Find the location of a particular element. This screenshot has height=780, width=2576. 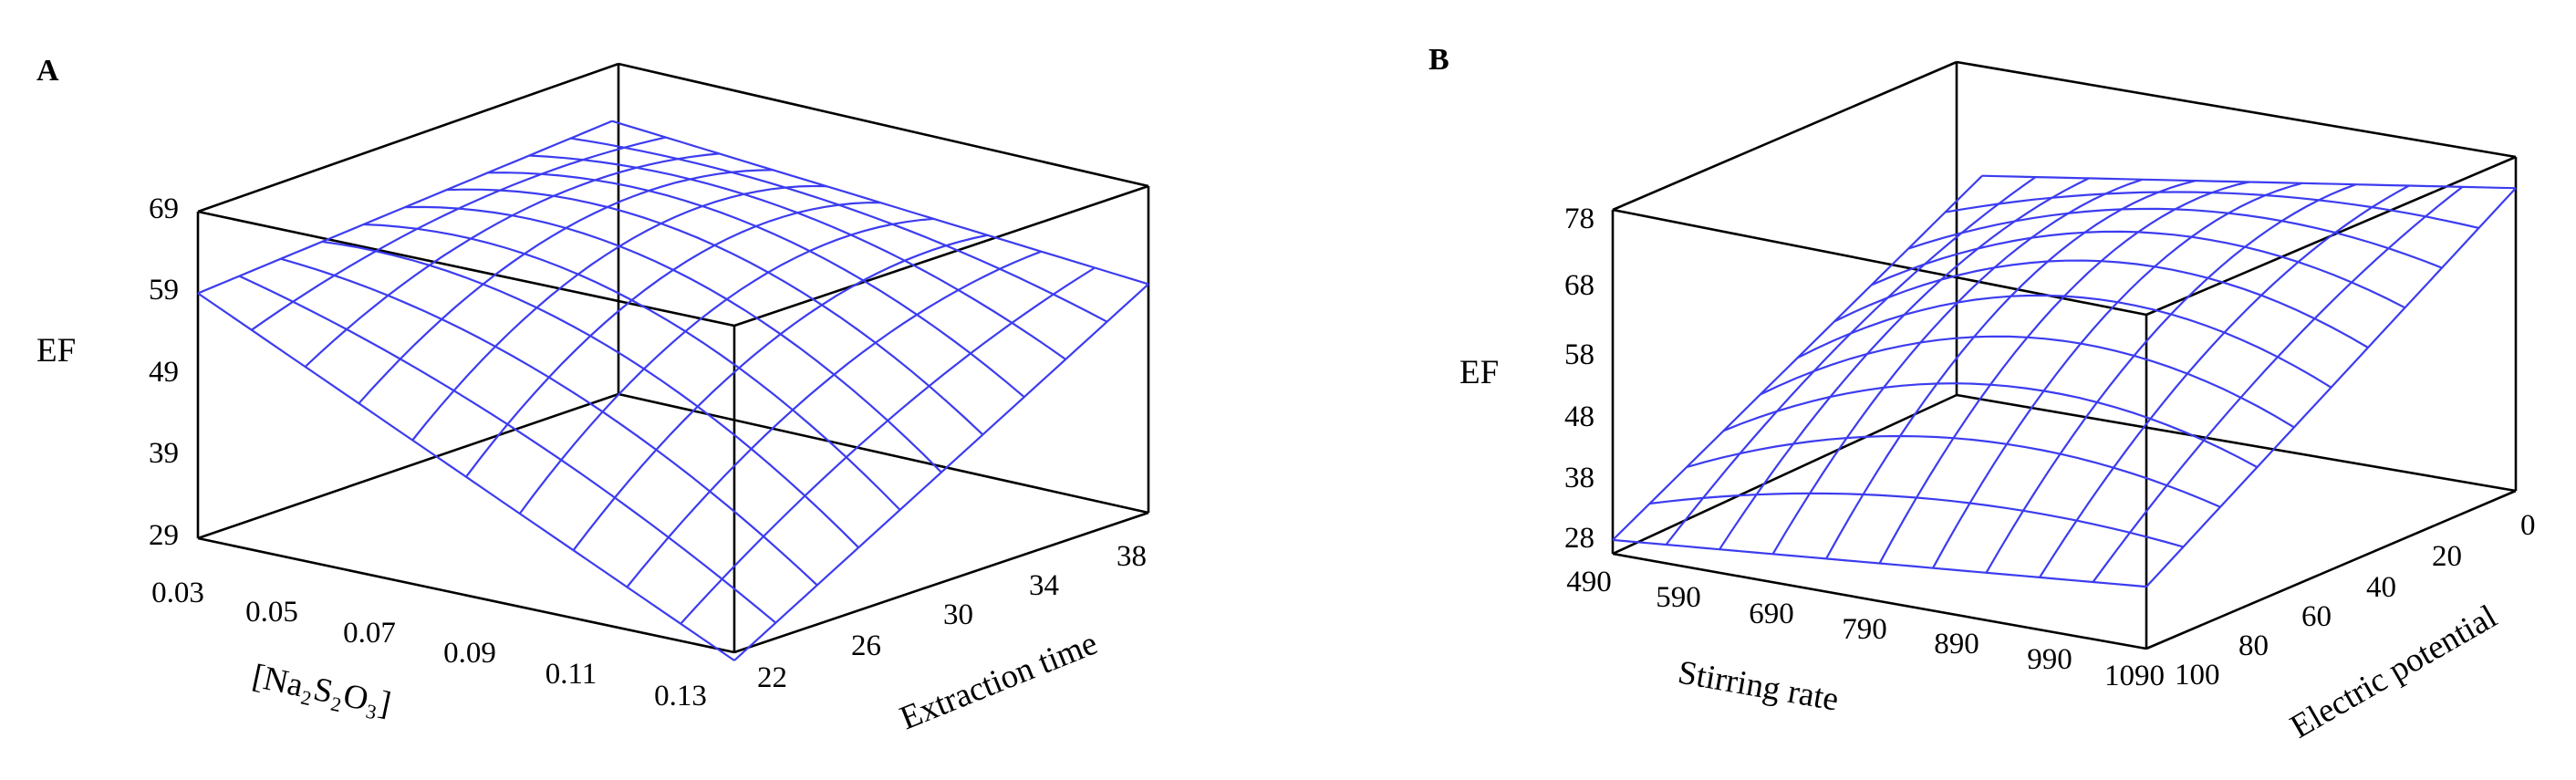

chart-a-z-title: EF is located at coordinates (56, 350).